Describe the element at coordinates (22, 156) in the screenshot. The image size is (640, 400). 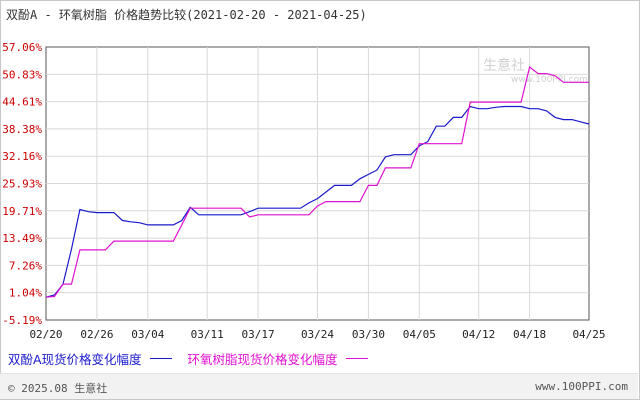
I see `y-tick-label: 32.16%` at that location.